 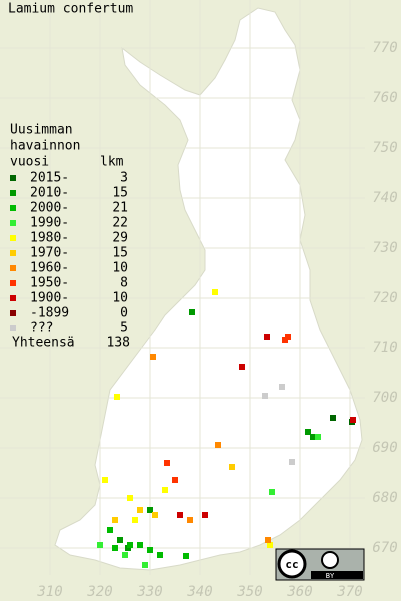 I want to click on cc-icon, so click(x=292, y=564).